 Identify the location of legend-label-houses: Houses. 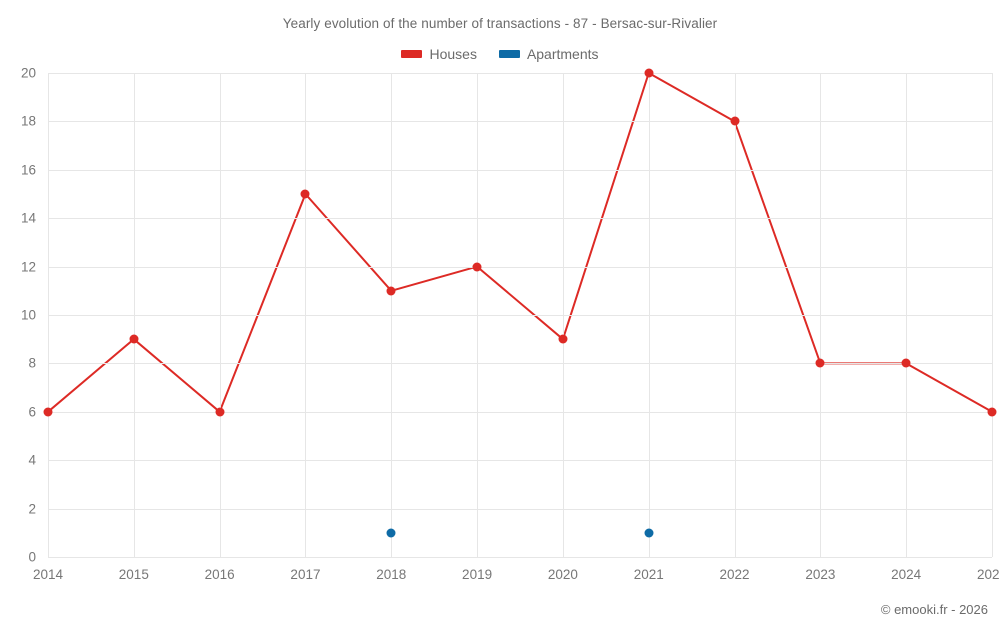
(453, 54).